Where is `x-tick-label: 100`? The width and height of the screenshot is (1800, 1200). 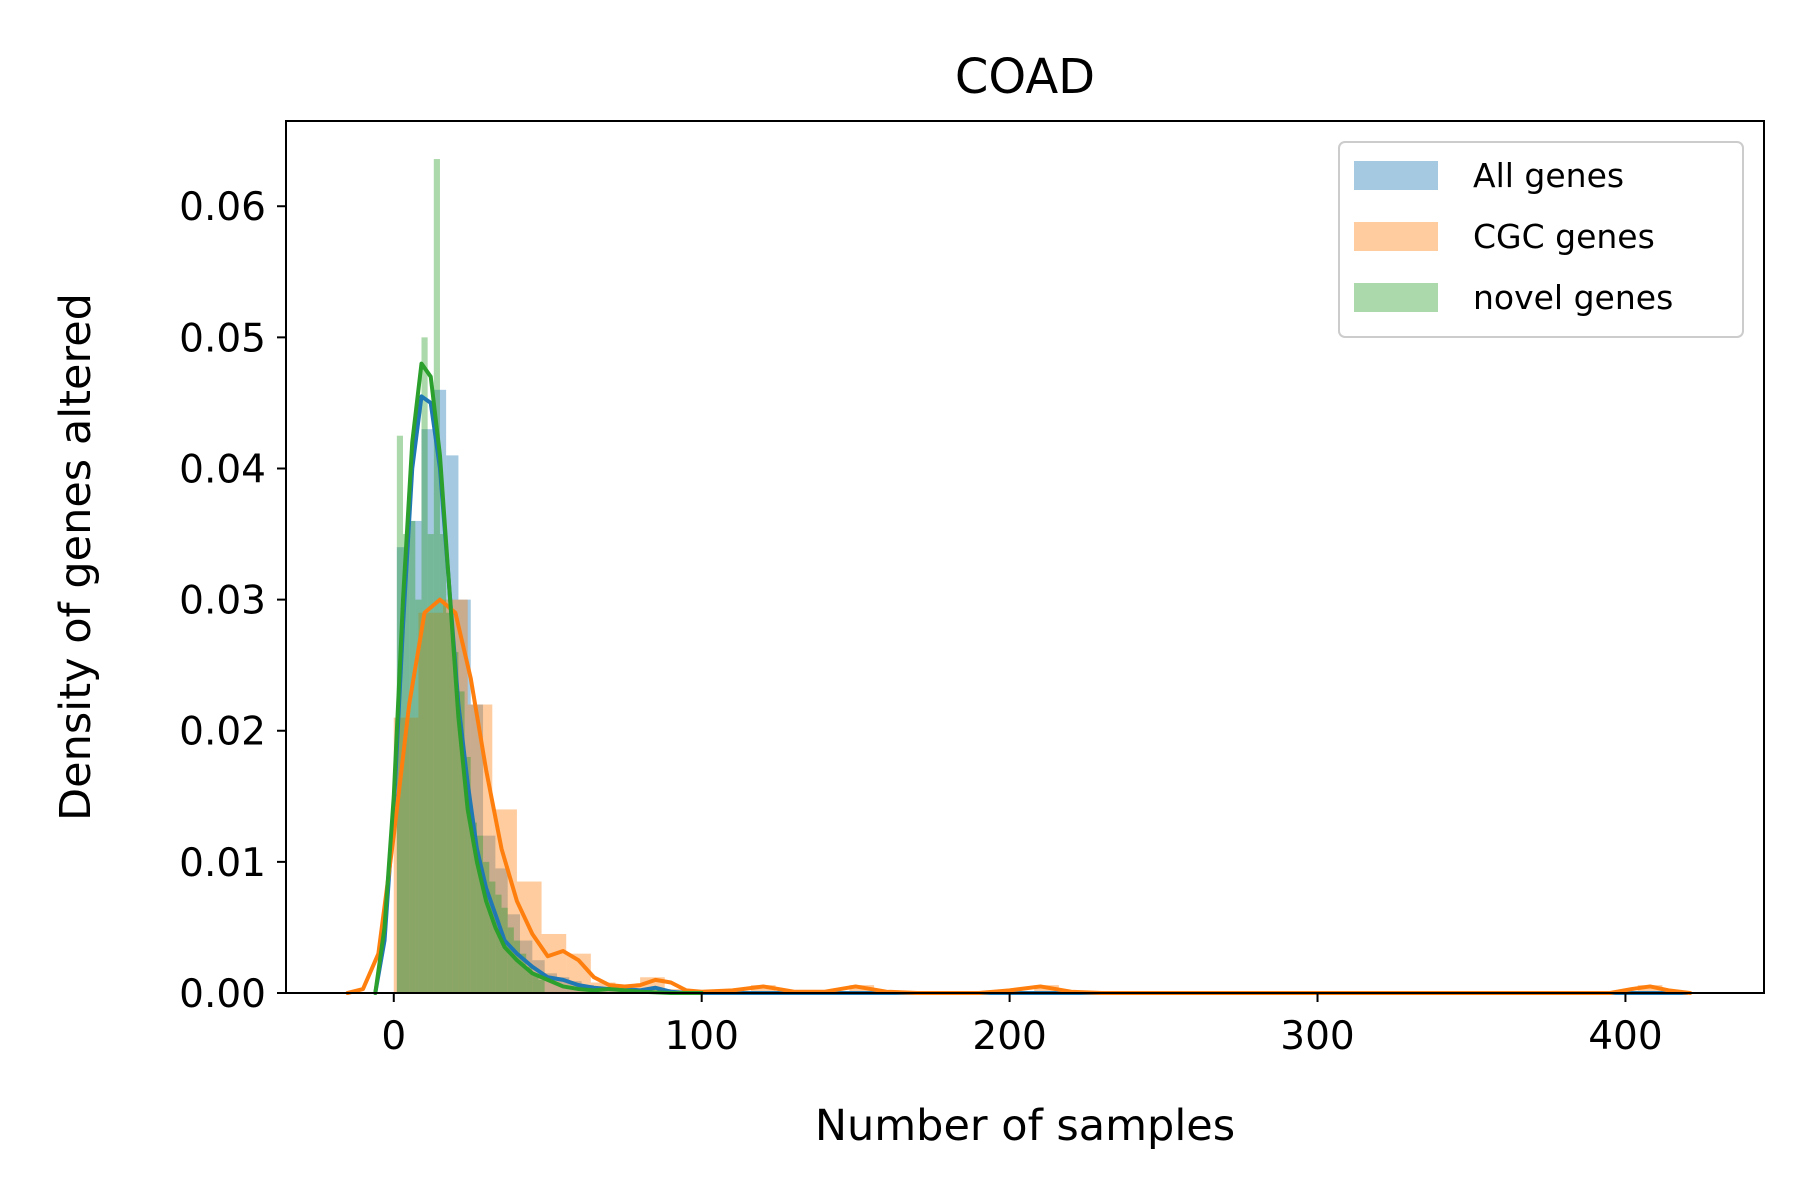
x-tick-label: 100 is located at coordinates (701, 1036).